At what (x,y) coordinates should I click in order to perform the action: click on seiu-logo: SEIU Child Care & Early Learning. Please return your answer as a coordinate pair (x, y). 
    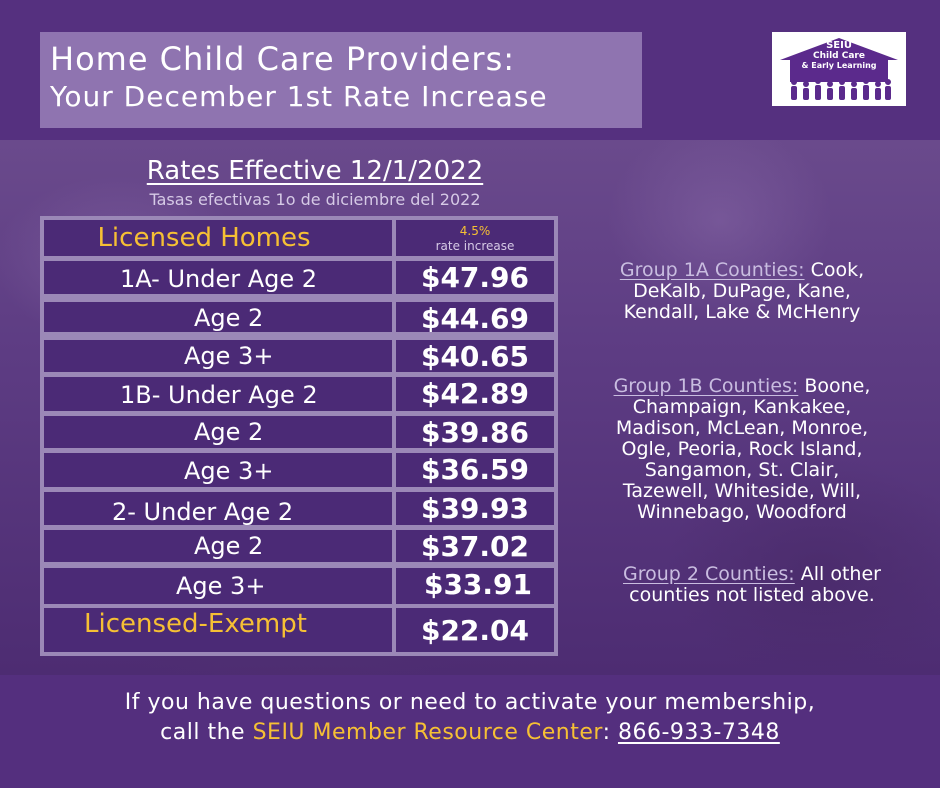
    Looking at the image, I should click on (839, 69).